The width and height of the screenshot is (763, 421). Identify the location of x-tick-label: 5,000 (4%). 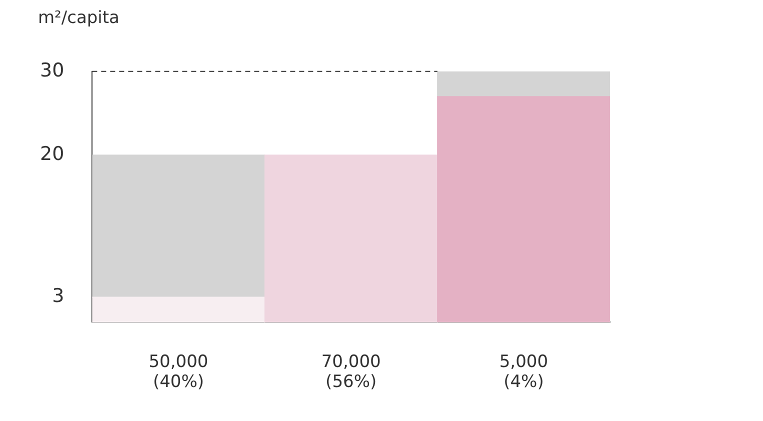
(523, 372).